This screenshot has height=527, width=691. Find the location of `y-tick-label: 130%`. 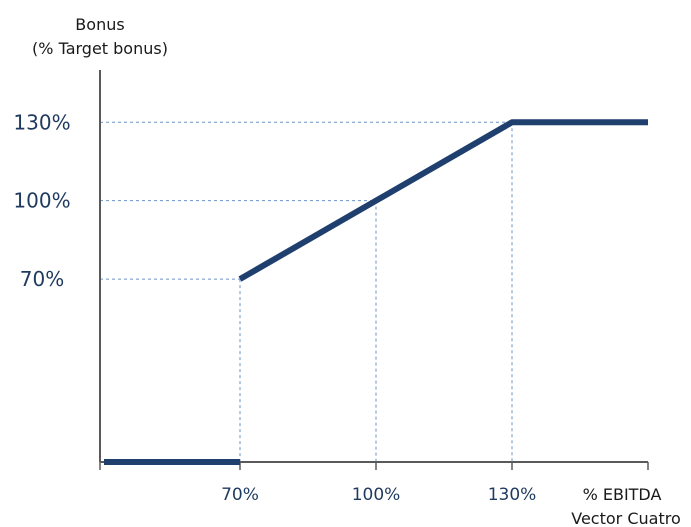

y-tick-label: 130% is located at coordinates (41, 122).